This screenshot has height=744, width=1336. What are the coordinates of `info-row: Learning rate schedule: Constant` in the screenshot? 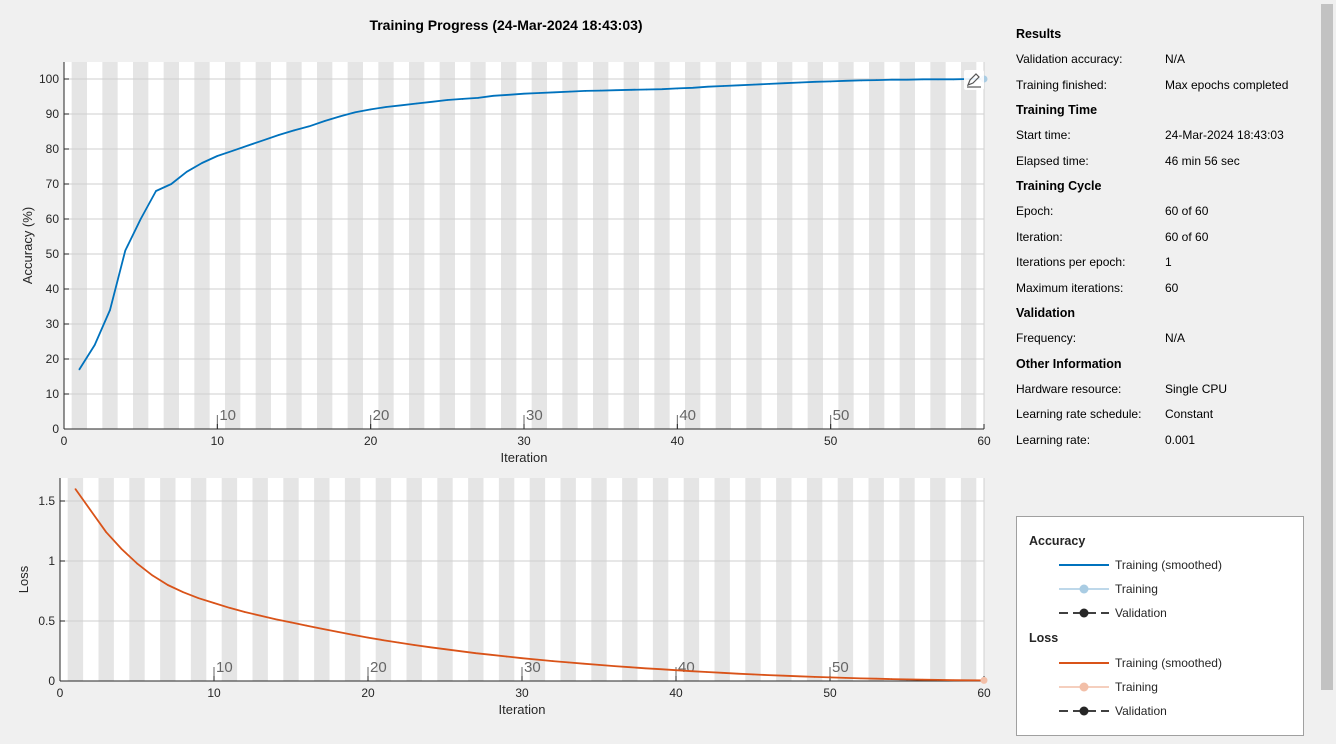 It's located at (1166, 415).